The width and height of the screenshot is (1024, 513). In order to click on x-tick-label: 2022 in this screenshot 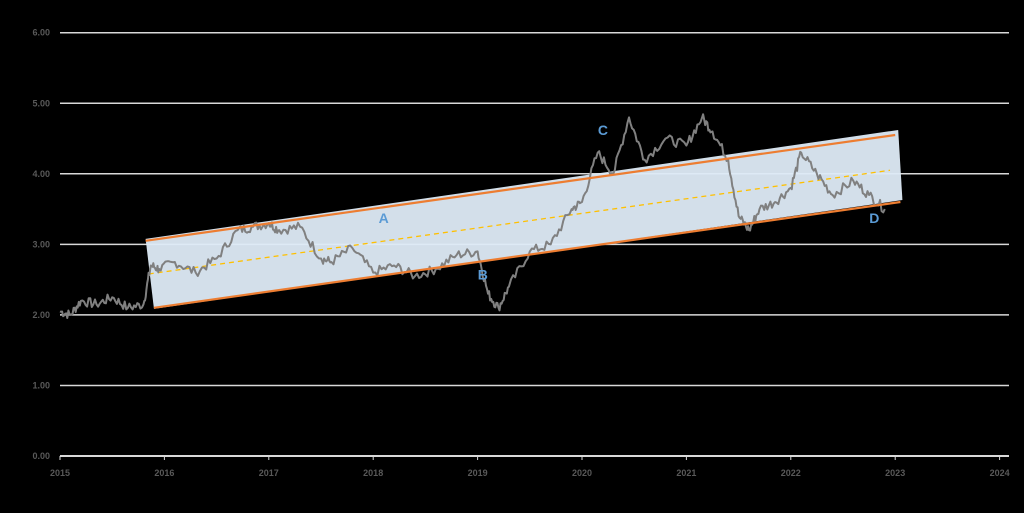, I will do `click(791, 473)`.